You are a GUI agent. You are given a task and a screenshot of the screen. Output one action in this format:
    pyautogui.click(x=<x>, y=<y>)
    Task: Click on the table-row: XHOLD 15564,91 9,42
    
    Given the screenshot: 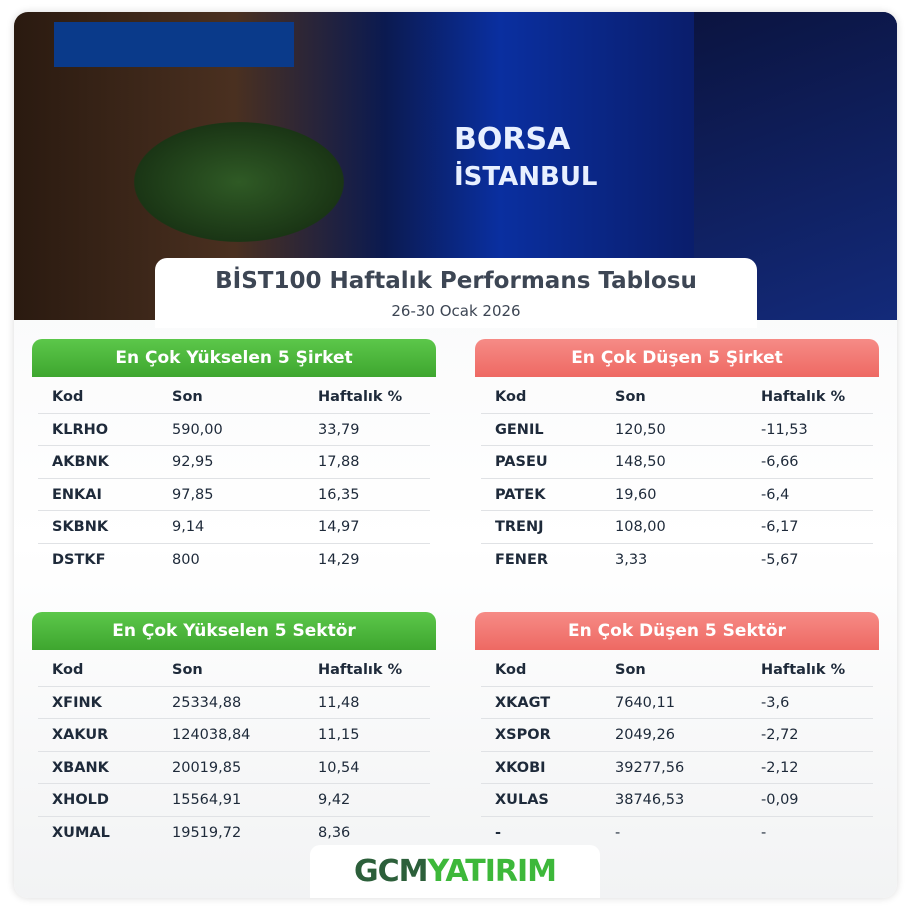 What is the action you would take?
    pyautogui.click(x=234, y=800)
    